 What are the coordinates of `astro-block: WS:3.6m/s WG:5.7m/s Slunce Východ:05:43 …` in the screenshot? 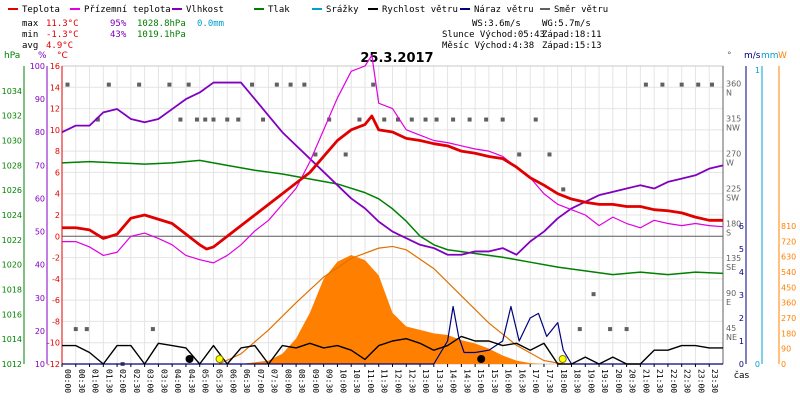 It's located at (522, 35).